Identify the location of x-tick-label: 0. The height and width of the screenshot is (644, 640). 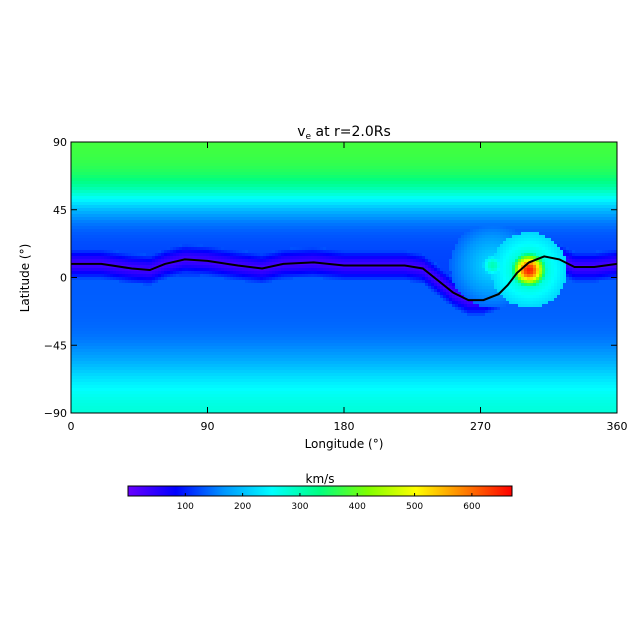
(71, 426).